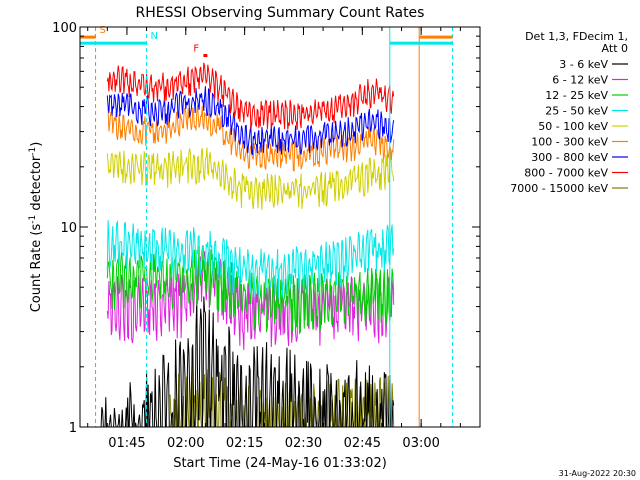  I want to click on legend-label-3: 12 - 25 keV, so click(576, 95).